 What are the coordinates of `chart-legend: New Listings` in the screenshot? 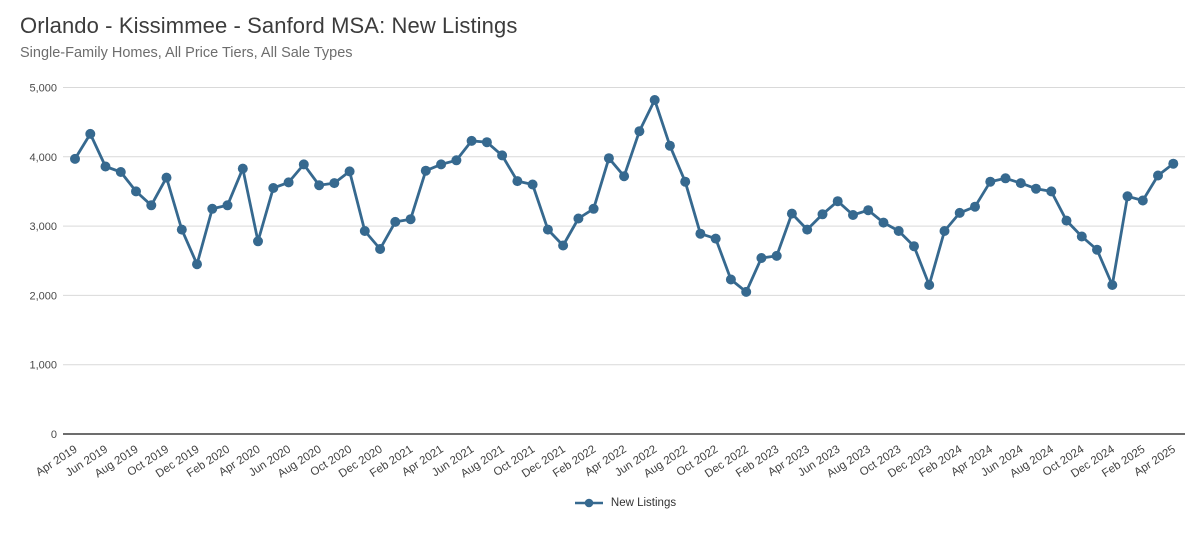 It's located at (625, 503).